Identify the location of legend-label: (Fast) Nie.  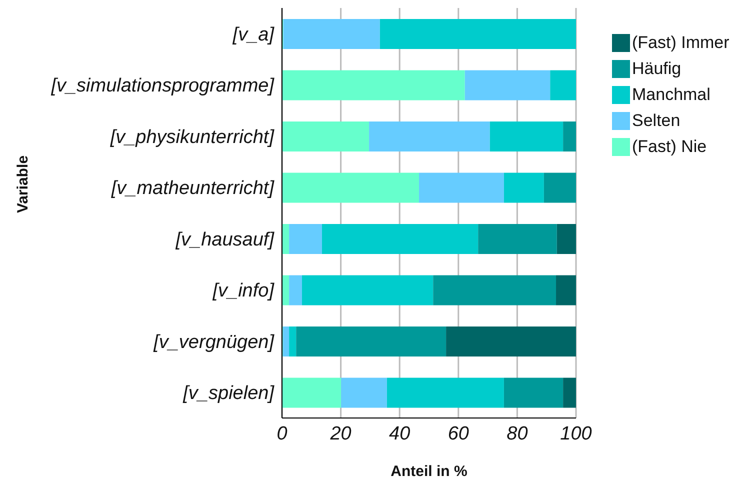
(669, 147).